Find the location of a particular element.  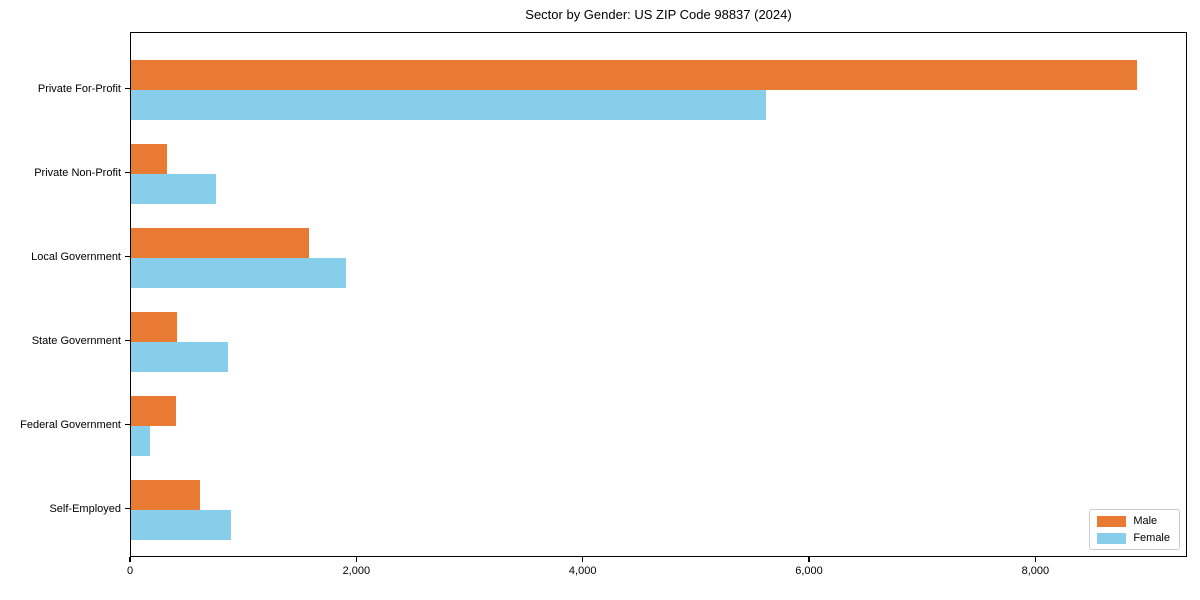

bar-female-private-non-profit is located at coordinates (173, 188).